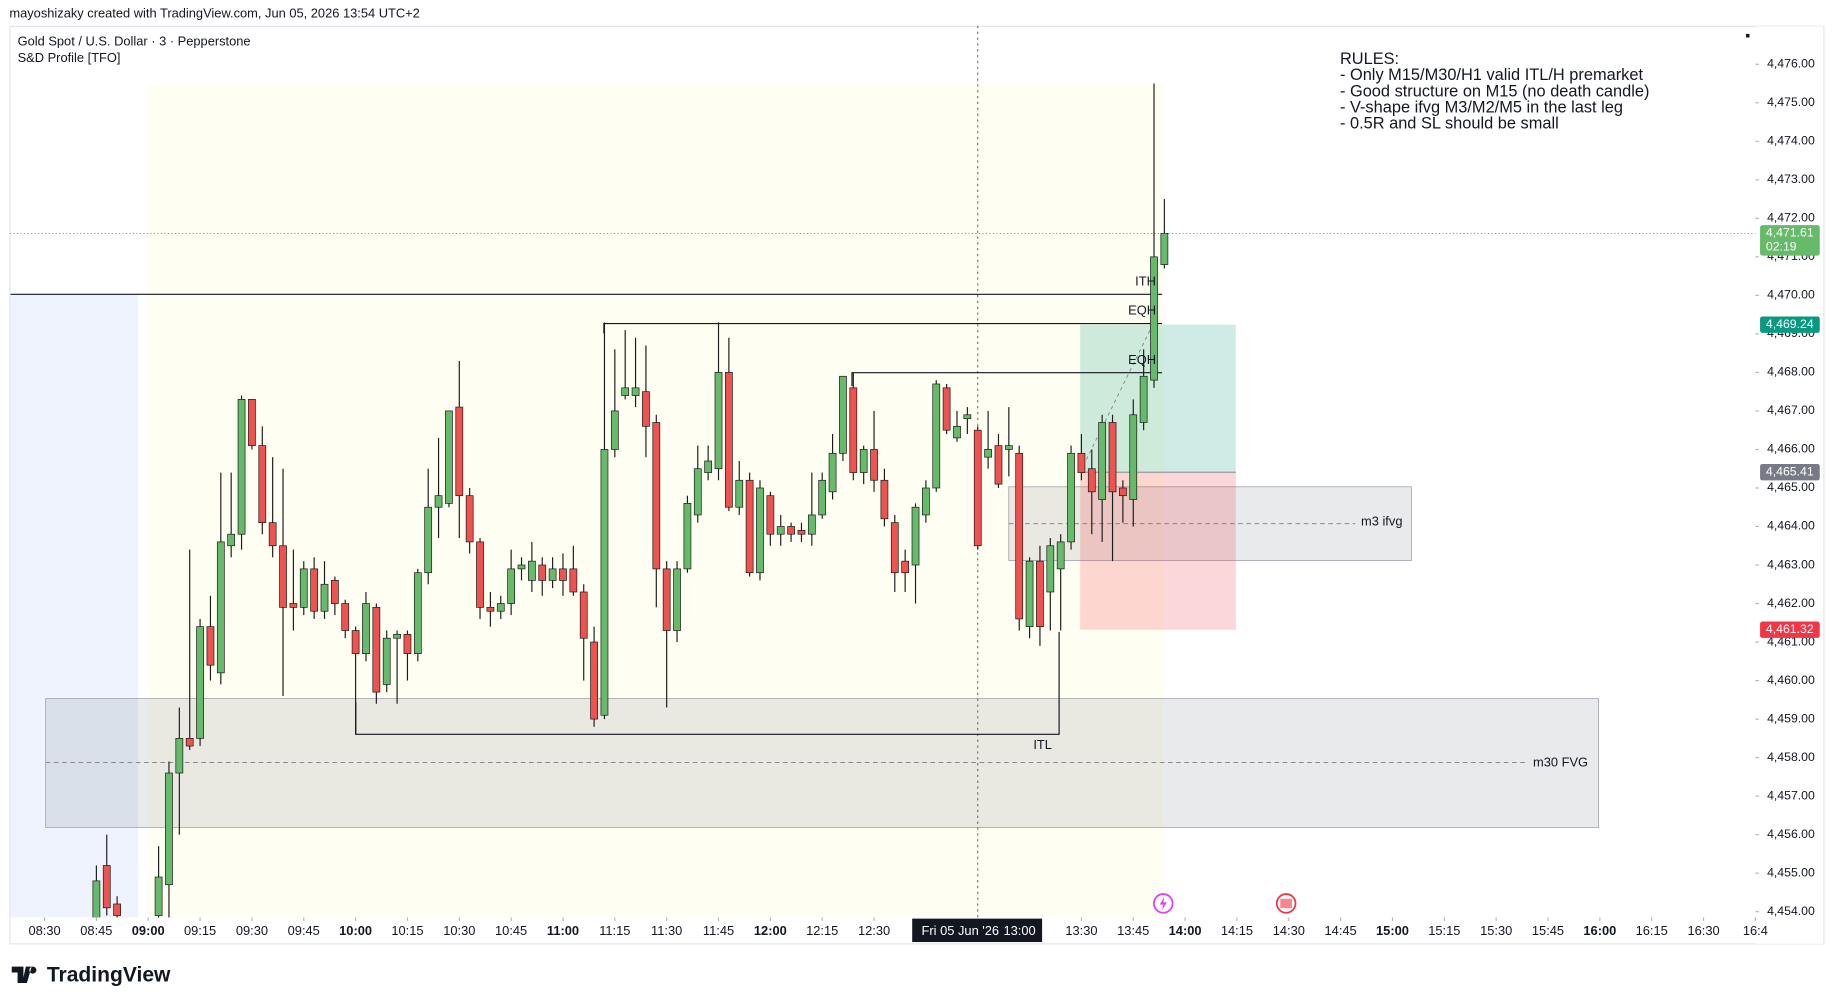 The height and width of the screenshot is (1005, 1835). What do you see at coordinates (1791, 372) in the screenshot?
I see `y-tick-label: 4,468.00` at bounding box center [1791, 372].